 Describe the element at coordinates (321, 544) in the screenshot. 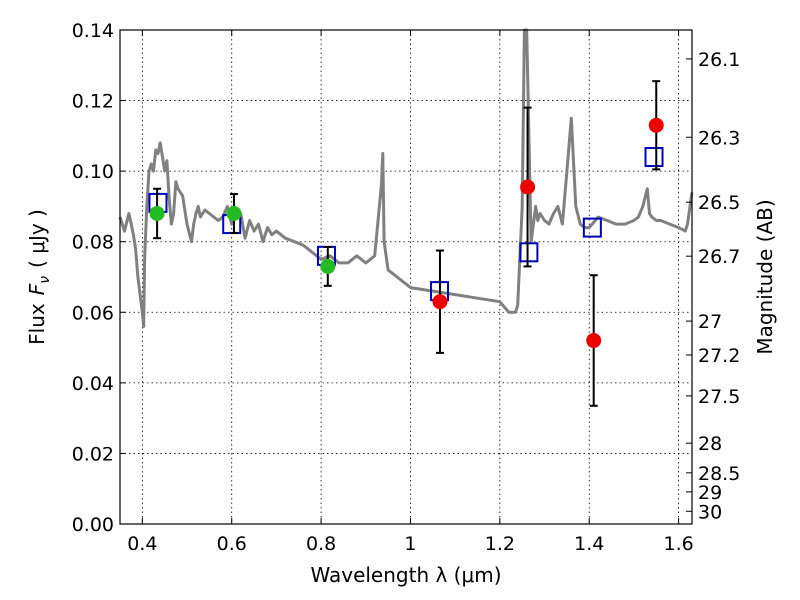

I see `x-tick-label: 0.8` at that location.